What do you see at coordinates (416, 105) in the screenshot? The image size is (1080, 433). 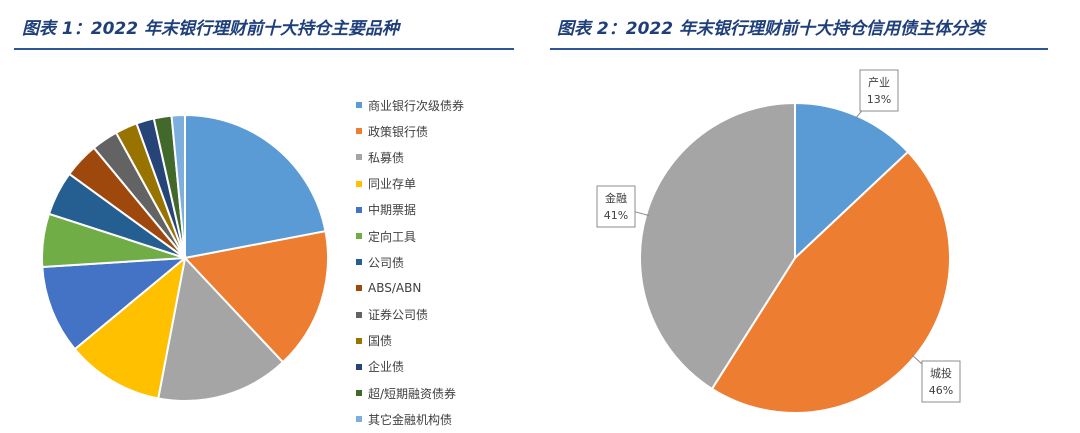 I see `legend-label: 商业银行次级债券` at bounding box center [416, 105].